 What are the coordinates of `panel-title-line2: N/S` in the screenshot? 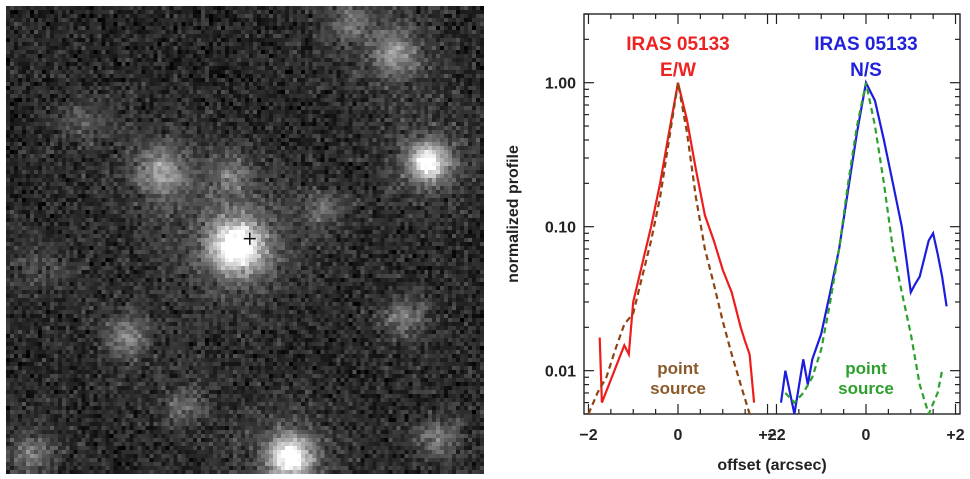 It's located at (866, 70).